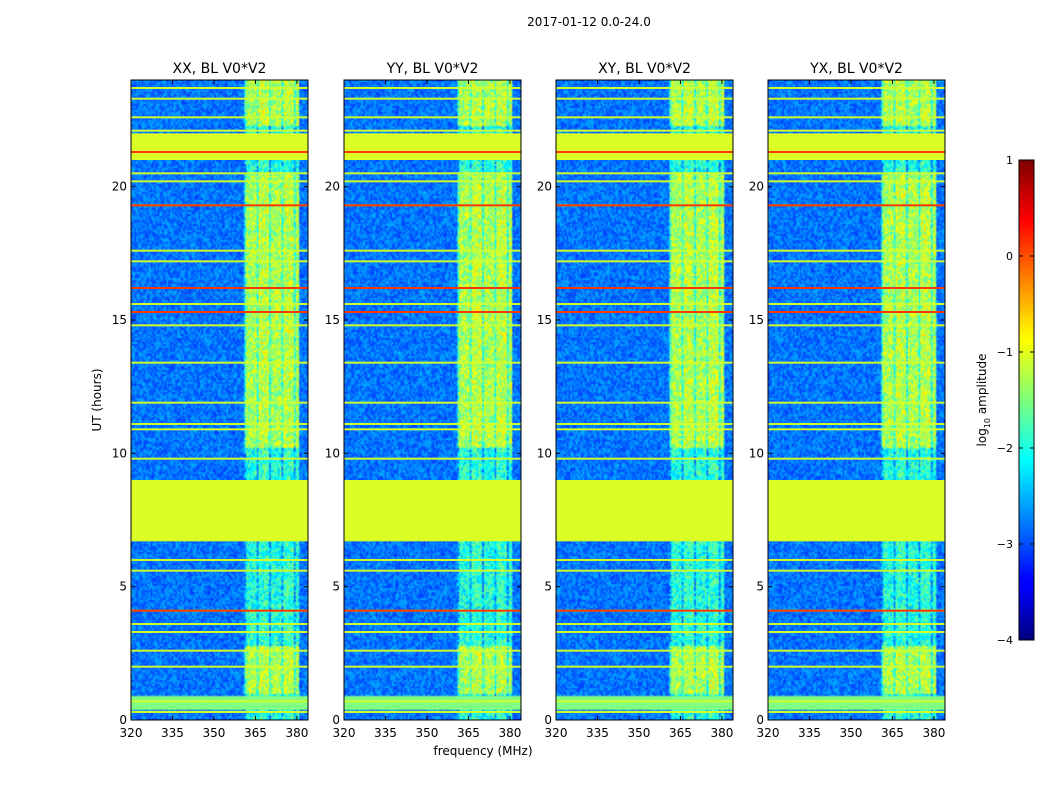 This screenshot has width=1050, height=800. Describe the element at coordinates (1009, 256) in the screenshot. I see `colorbar-tick-label: 0` at that location.